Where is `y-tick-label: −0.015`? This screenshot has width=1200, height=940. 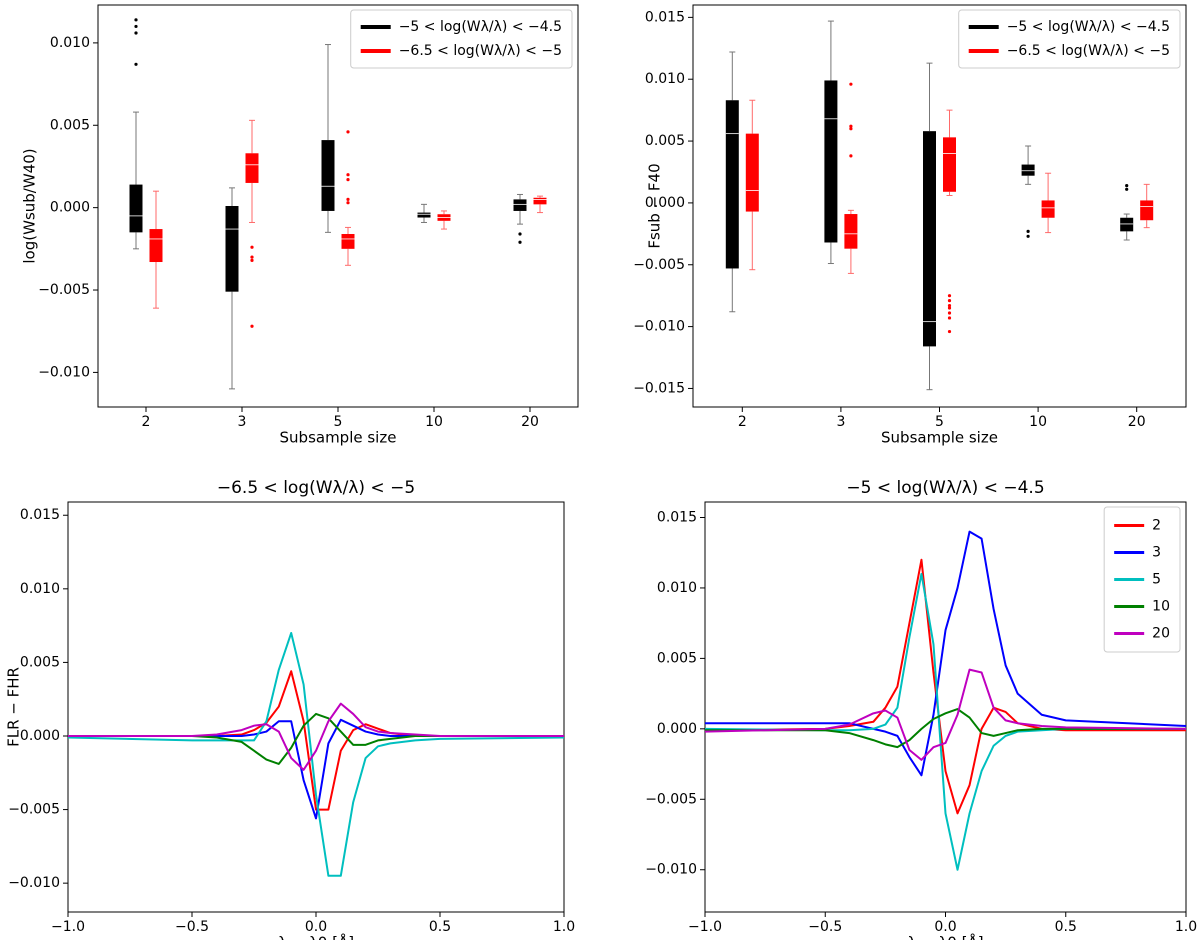 y-tick-label: −0.015 is located at coordinates (659, 388).